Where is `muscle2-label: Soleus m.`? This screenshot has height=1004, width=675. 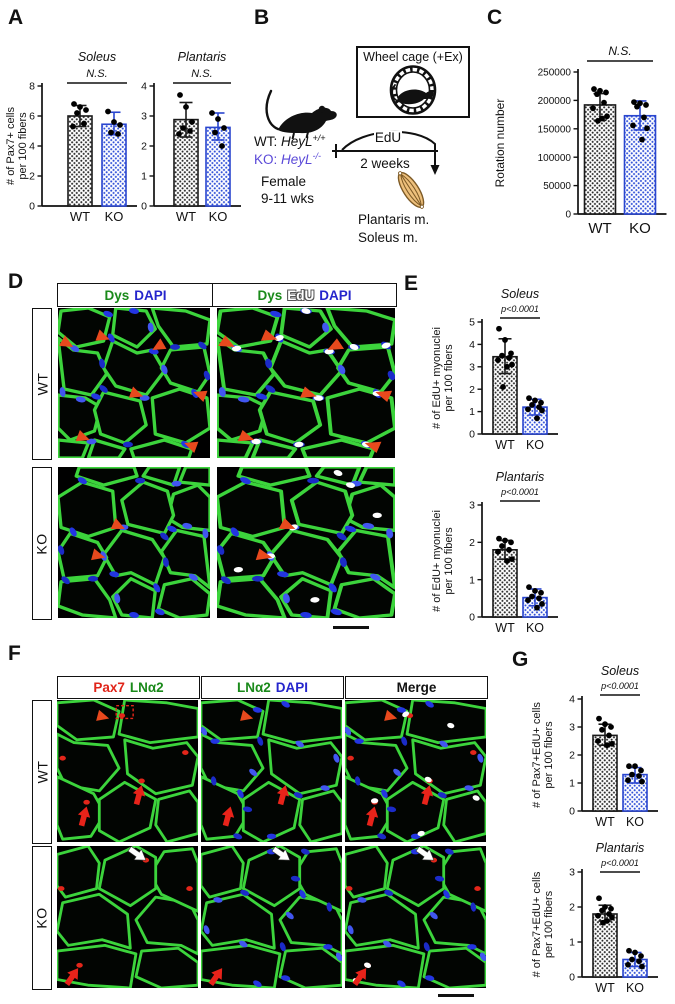
muscle2-label: Soleus m. is located at coordinates (388, 237).